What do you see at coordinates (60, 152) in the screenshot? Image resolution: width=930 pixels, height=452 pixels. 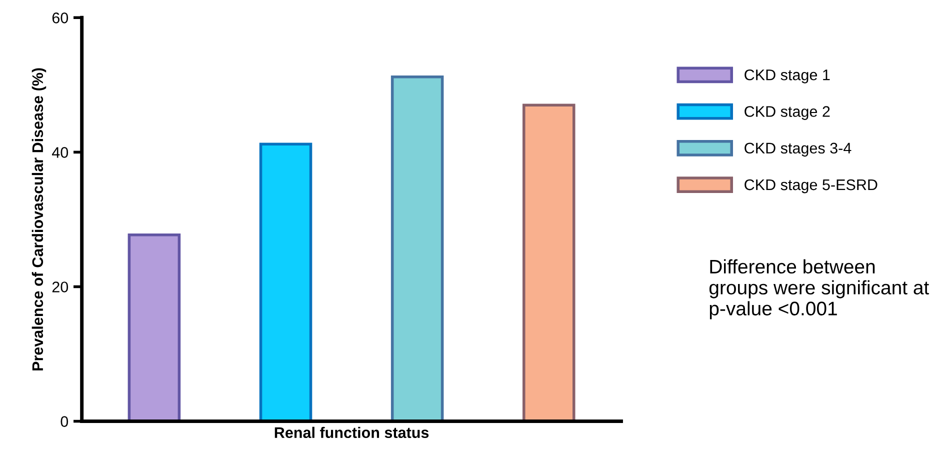 I see `y-tick-label: 40` at bounding box center [60, 152].